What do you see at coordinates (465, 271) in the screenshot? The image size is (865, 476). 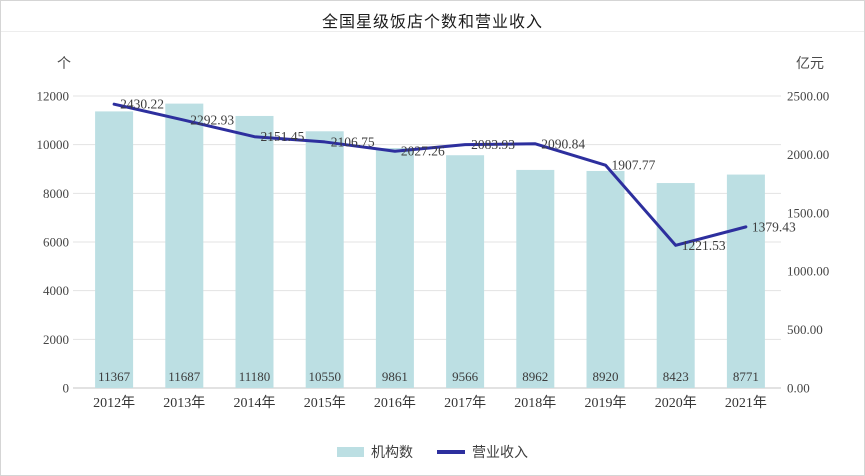 I see `bar-2017年` at bounding box center [465, 271].